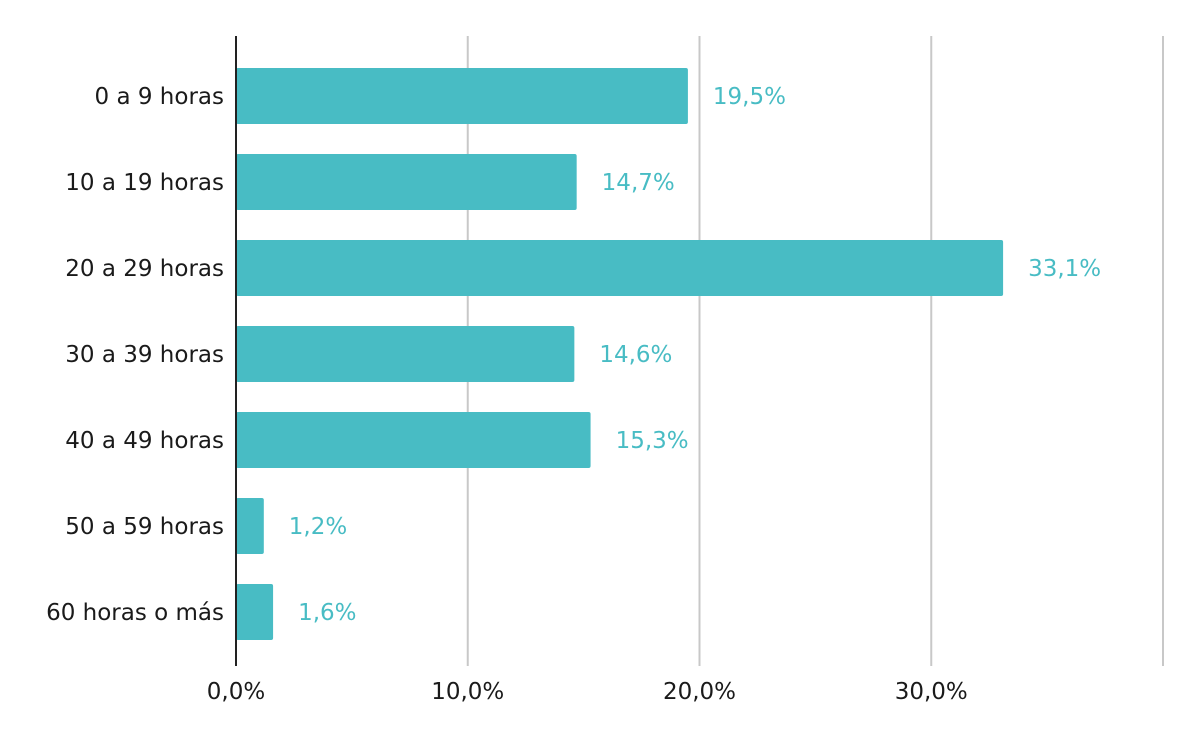 The height and width of the screenshot is (742, 1199). What do you see at coordinates (144, 269) in the screenshot?
I see `category-label-2: 20 a 29 horas` at bounding box center [144, 269].